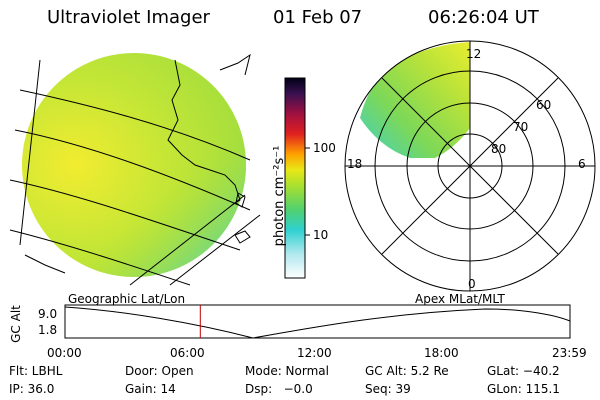 The height and width of the screenshot is (400, 600). Describe the element at coordinates (483, 17) in the screenshot. I see `time-label: 06:26:04 UT` at that location.